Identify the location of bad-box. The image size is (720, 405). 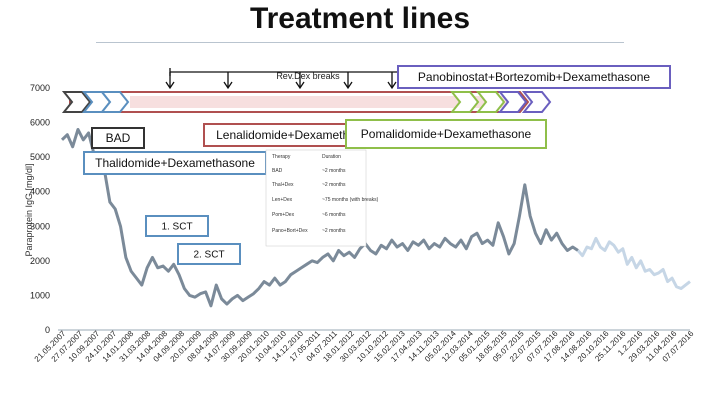
(118, 138).